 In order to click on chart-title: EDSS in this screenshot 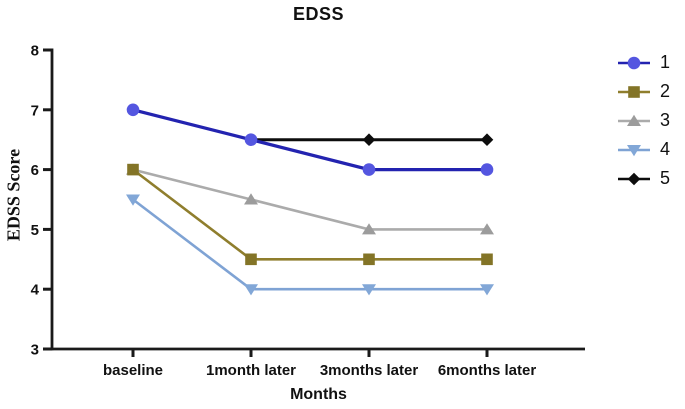, I will do `click(318, 14)`.